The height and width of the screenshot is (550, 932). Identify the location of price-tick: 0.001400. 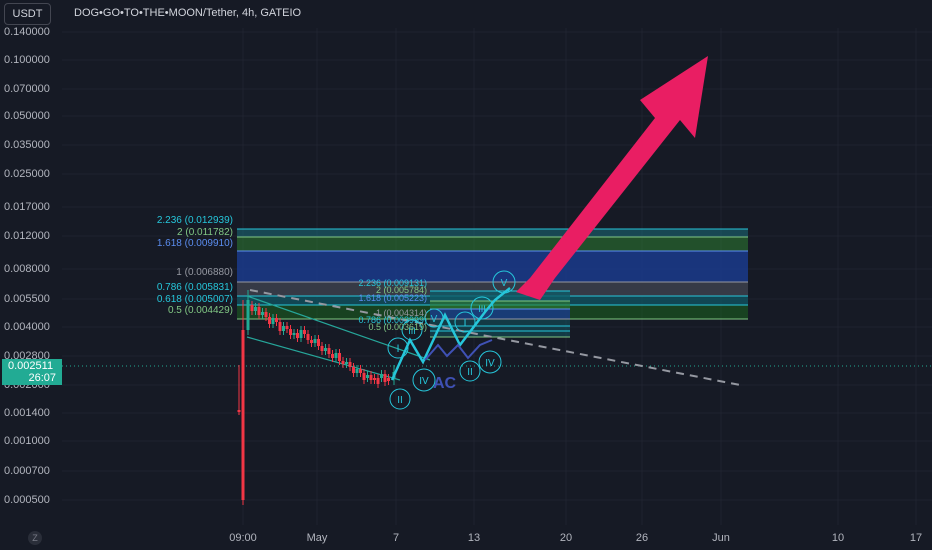
(27, 413).